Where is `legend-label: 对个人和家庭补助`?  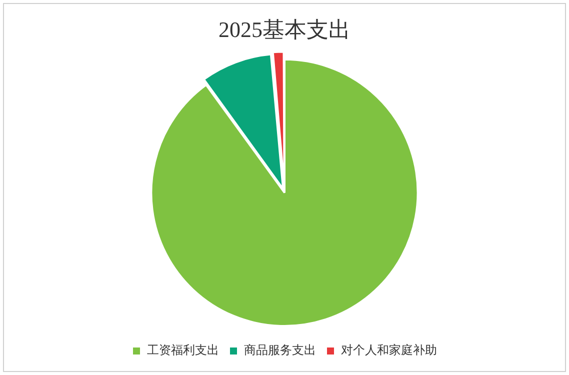
legend-label: 对个人和家庭补助 is located at coordinates (389, 350).